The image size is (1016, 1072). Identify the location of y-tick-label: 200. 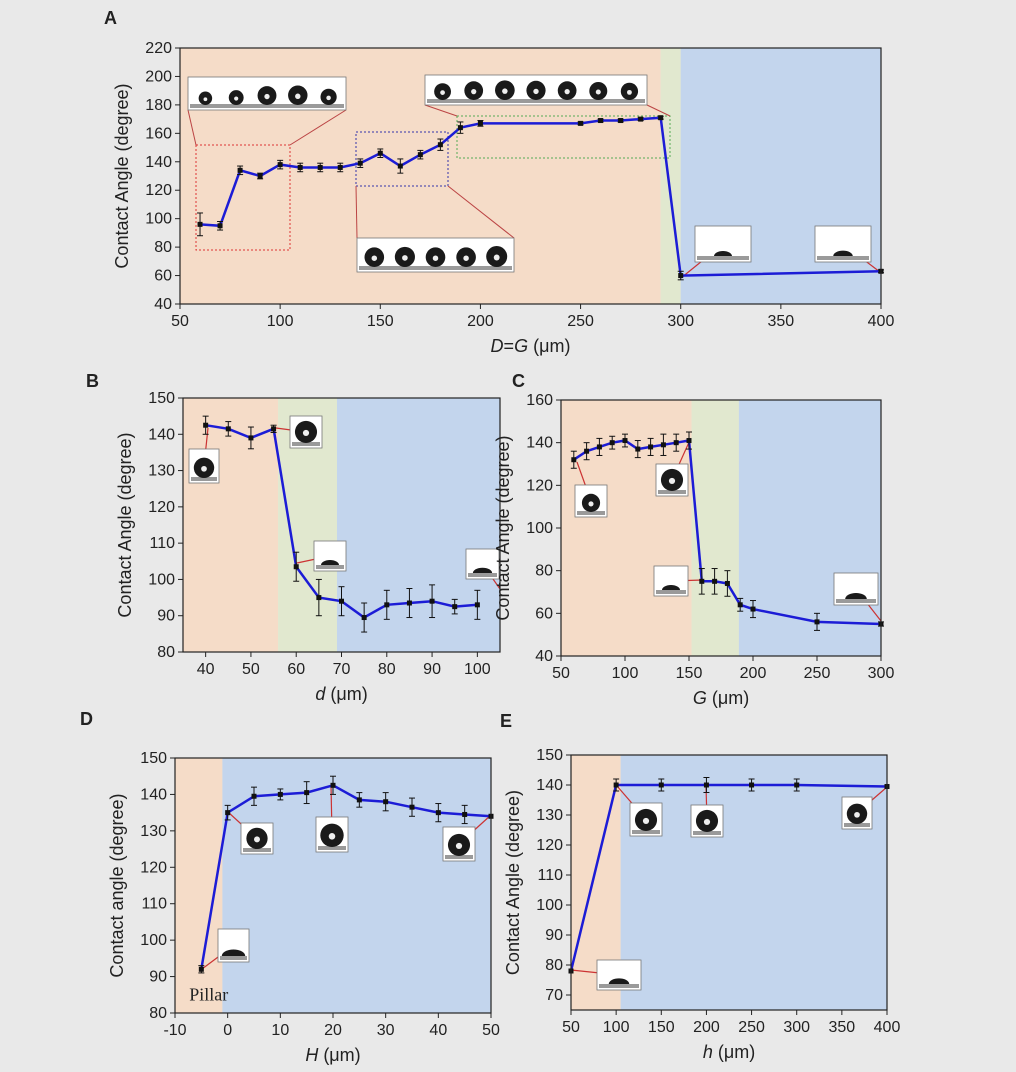
(158, 76).